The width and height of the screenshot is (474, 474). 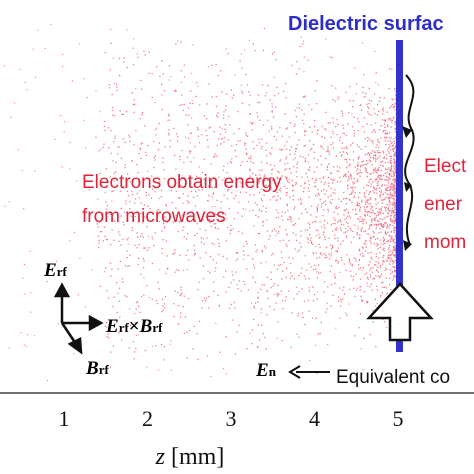 What do you see at coordinates (398, 418) in the screenshot?
I see `tick-label: 5` at bounding box center [398, 418].